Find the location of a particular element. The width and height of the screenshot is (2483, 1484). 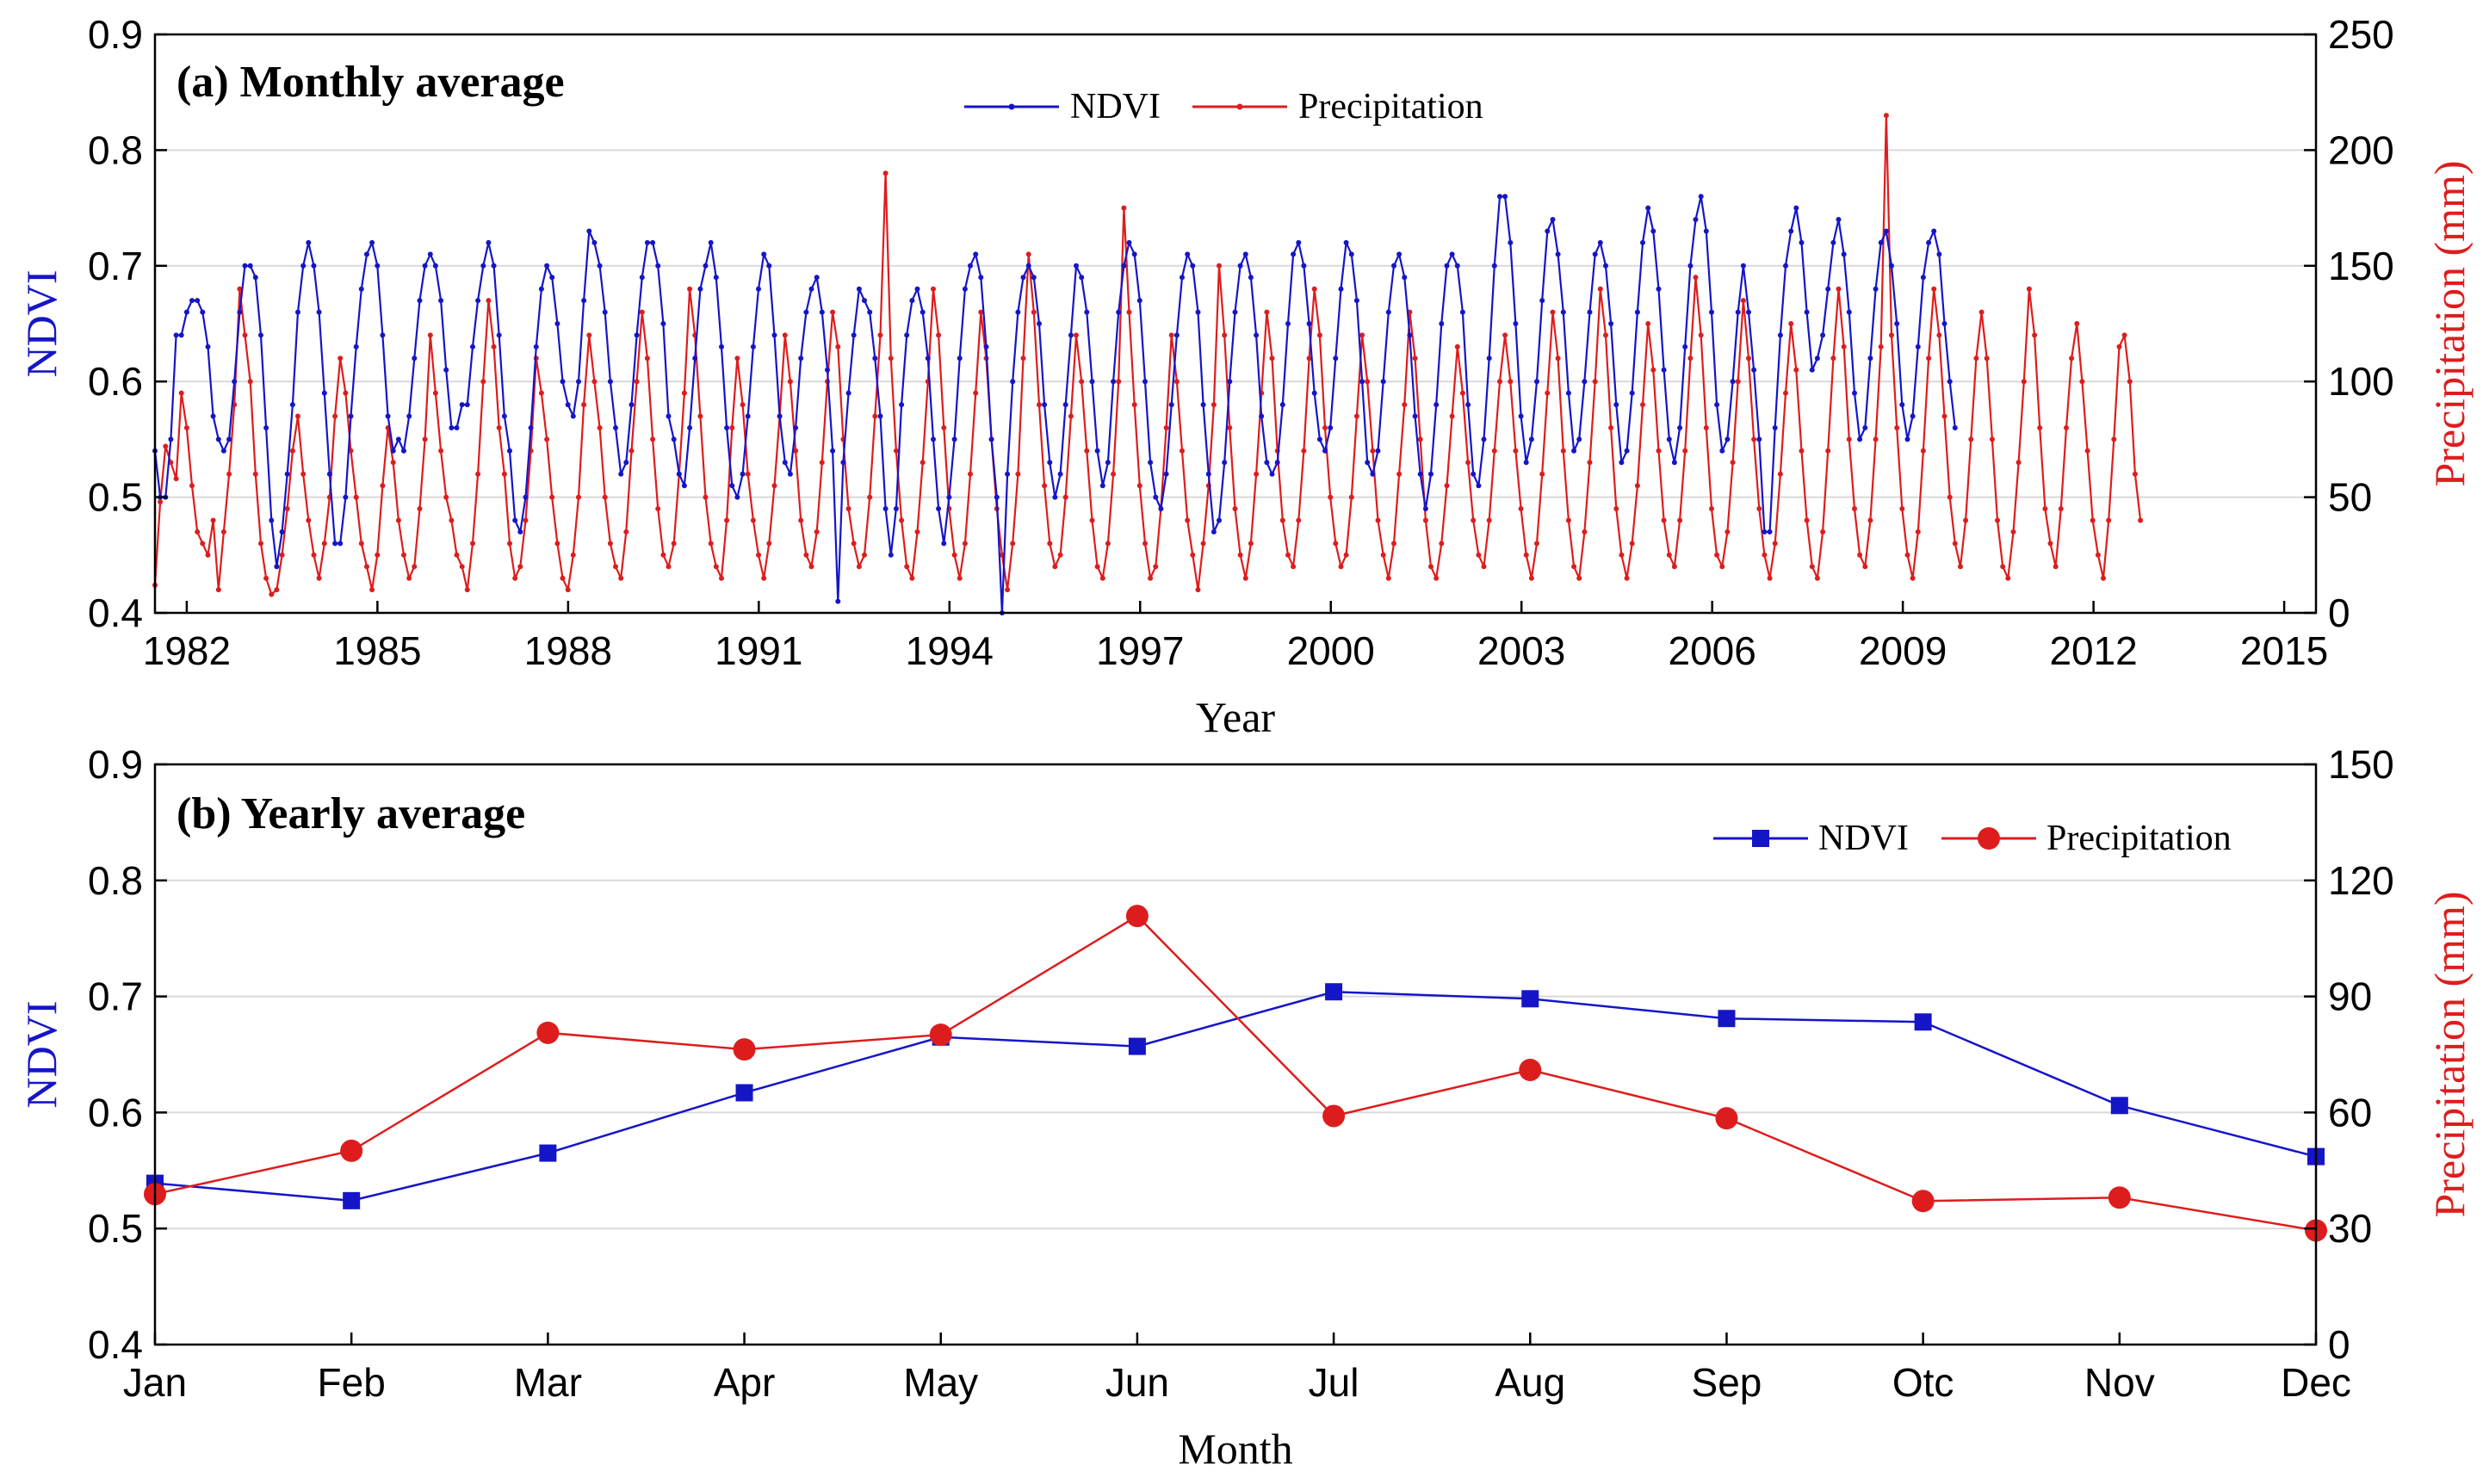

legend-a-ndvi-marker is located at coordinates (1011, 106).